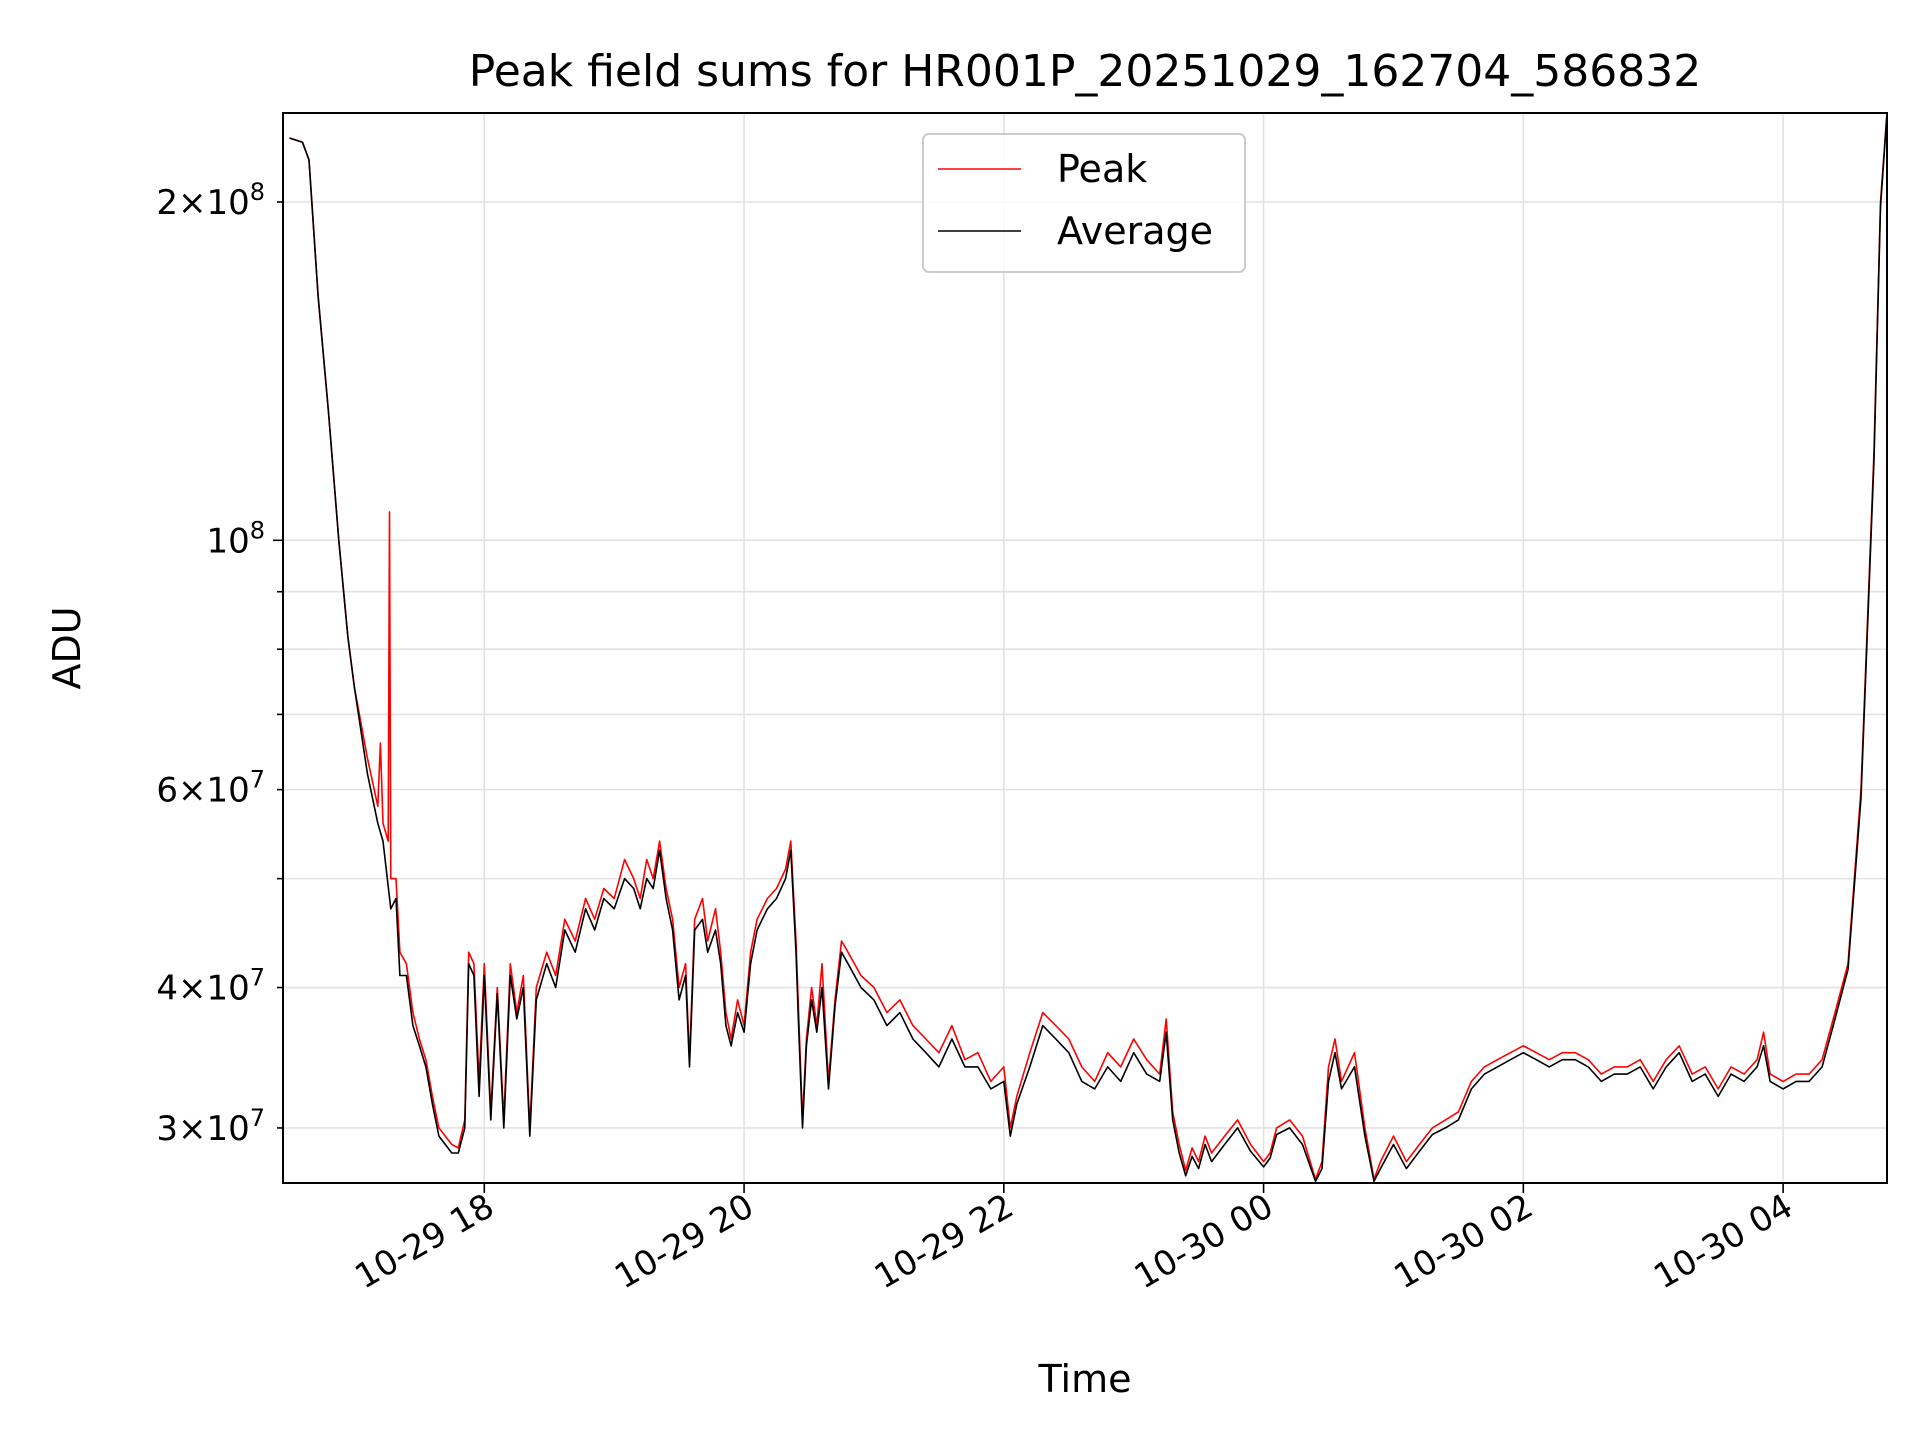 The height and width of the screenshot is (1440, 1920). Describe the element at coordinates (1135, 231) in the screenshot. I see `legend-label-average: Average` at that location.